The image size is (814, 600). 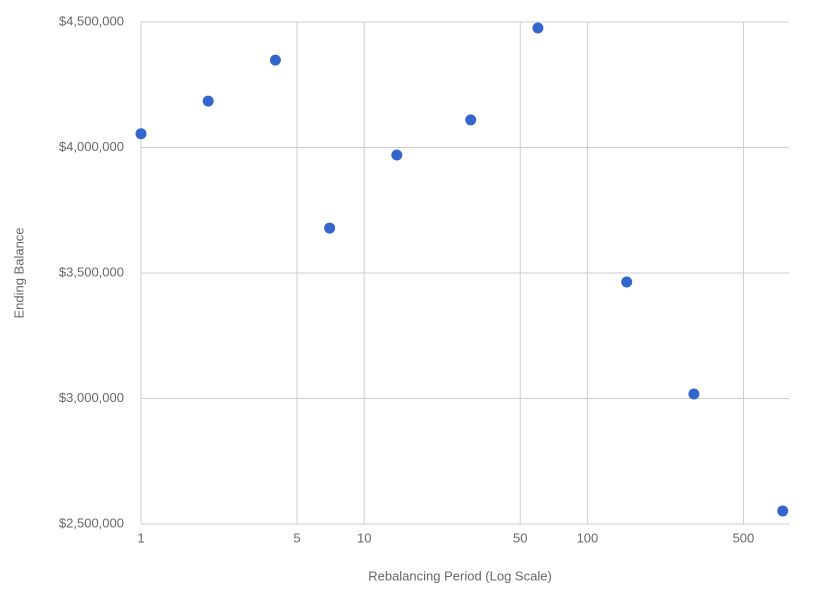 I want to click on x-tick-label: 1, so click(x=140, y=537).